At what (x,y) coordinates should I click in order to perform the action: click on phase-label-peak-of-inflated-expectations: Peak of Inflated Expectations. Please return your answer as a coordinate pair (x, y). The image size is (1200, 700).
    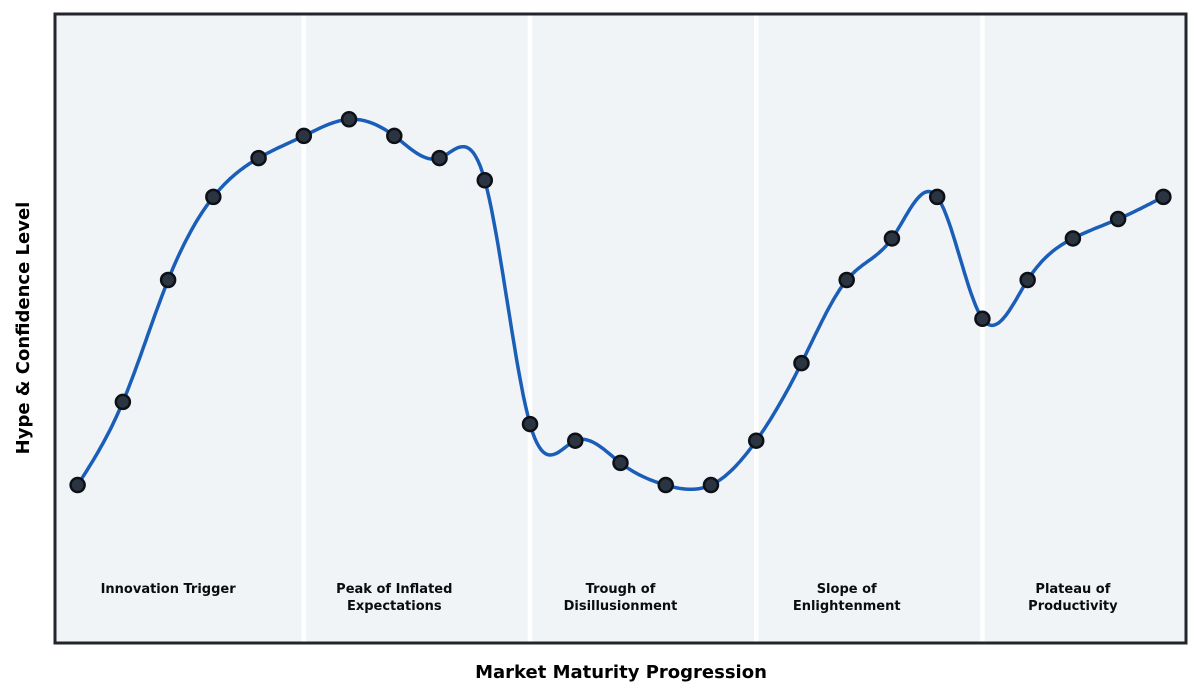
    Looking at the image, I should click on (394, 598).